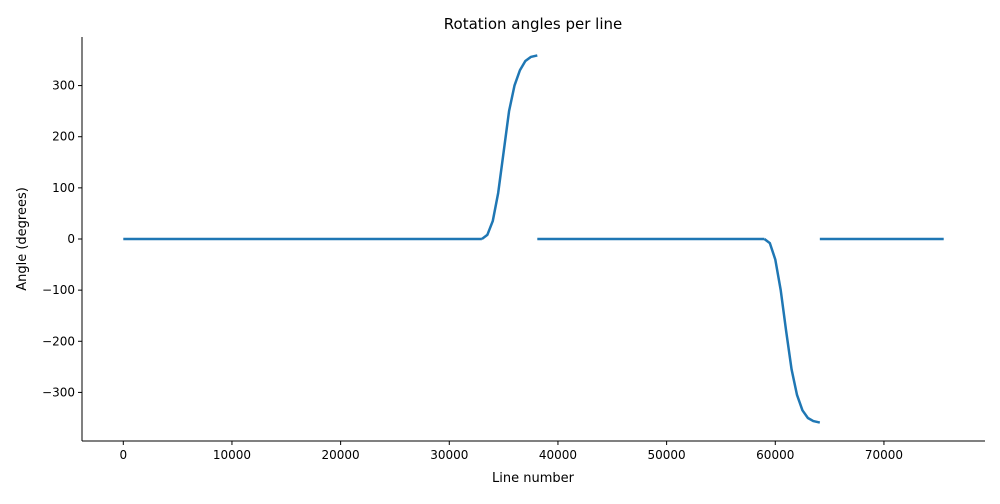  Describe the element at coordinates (58, 341) in the screenshot. I see `y-tick-label: −200` at that location.